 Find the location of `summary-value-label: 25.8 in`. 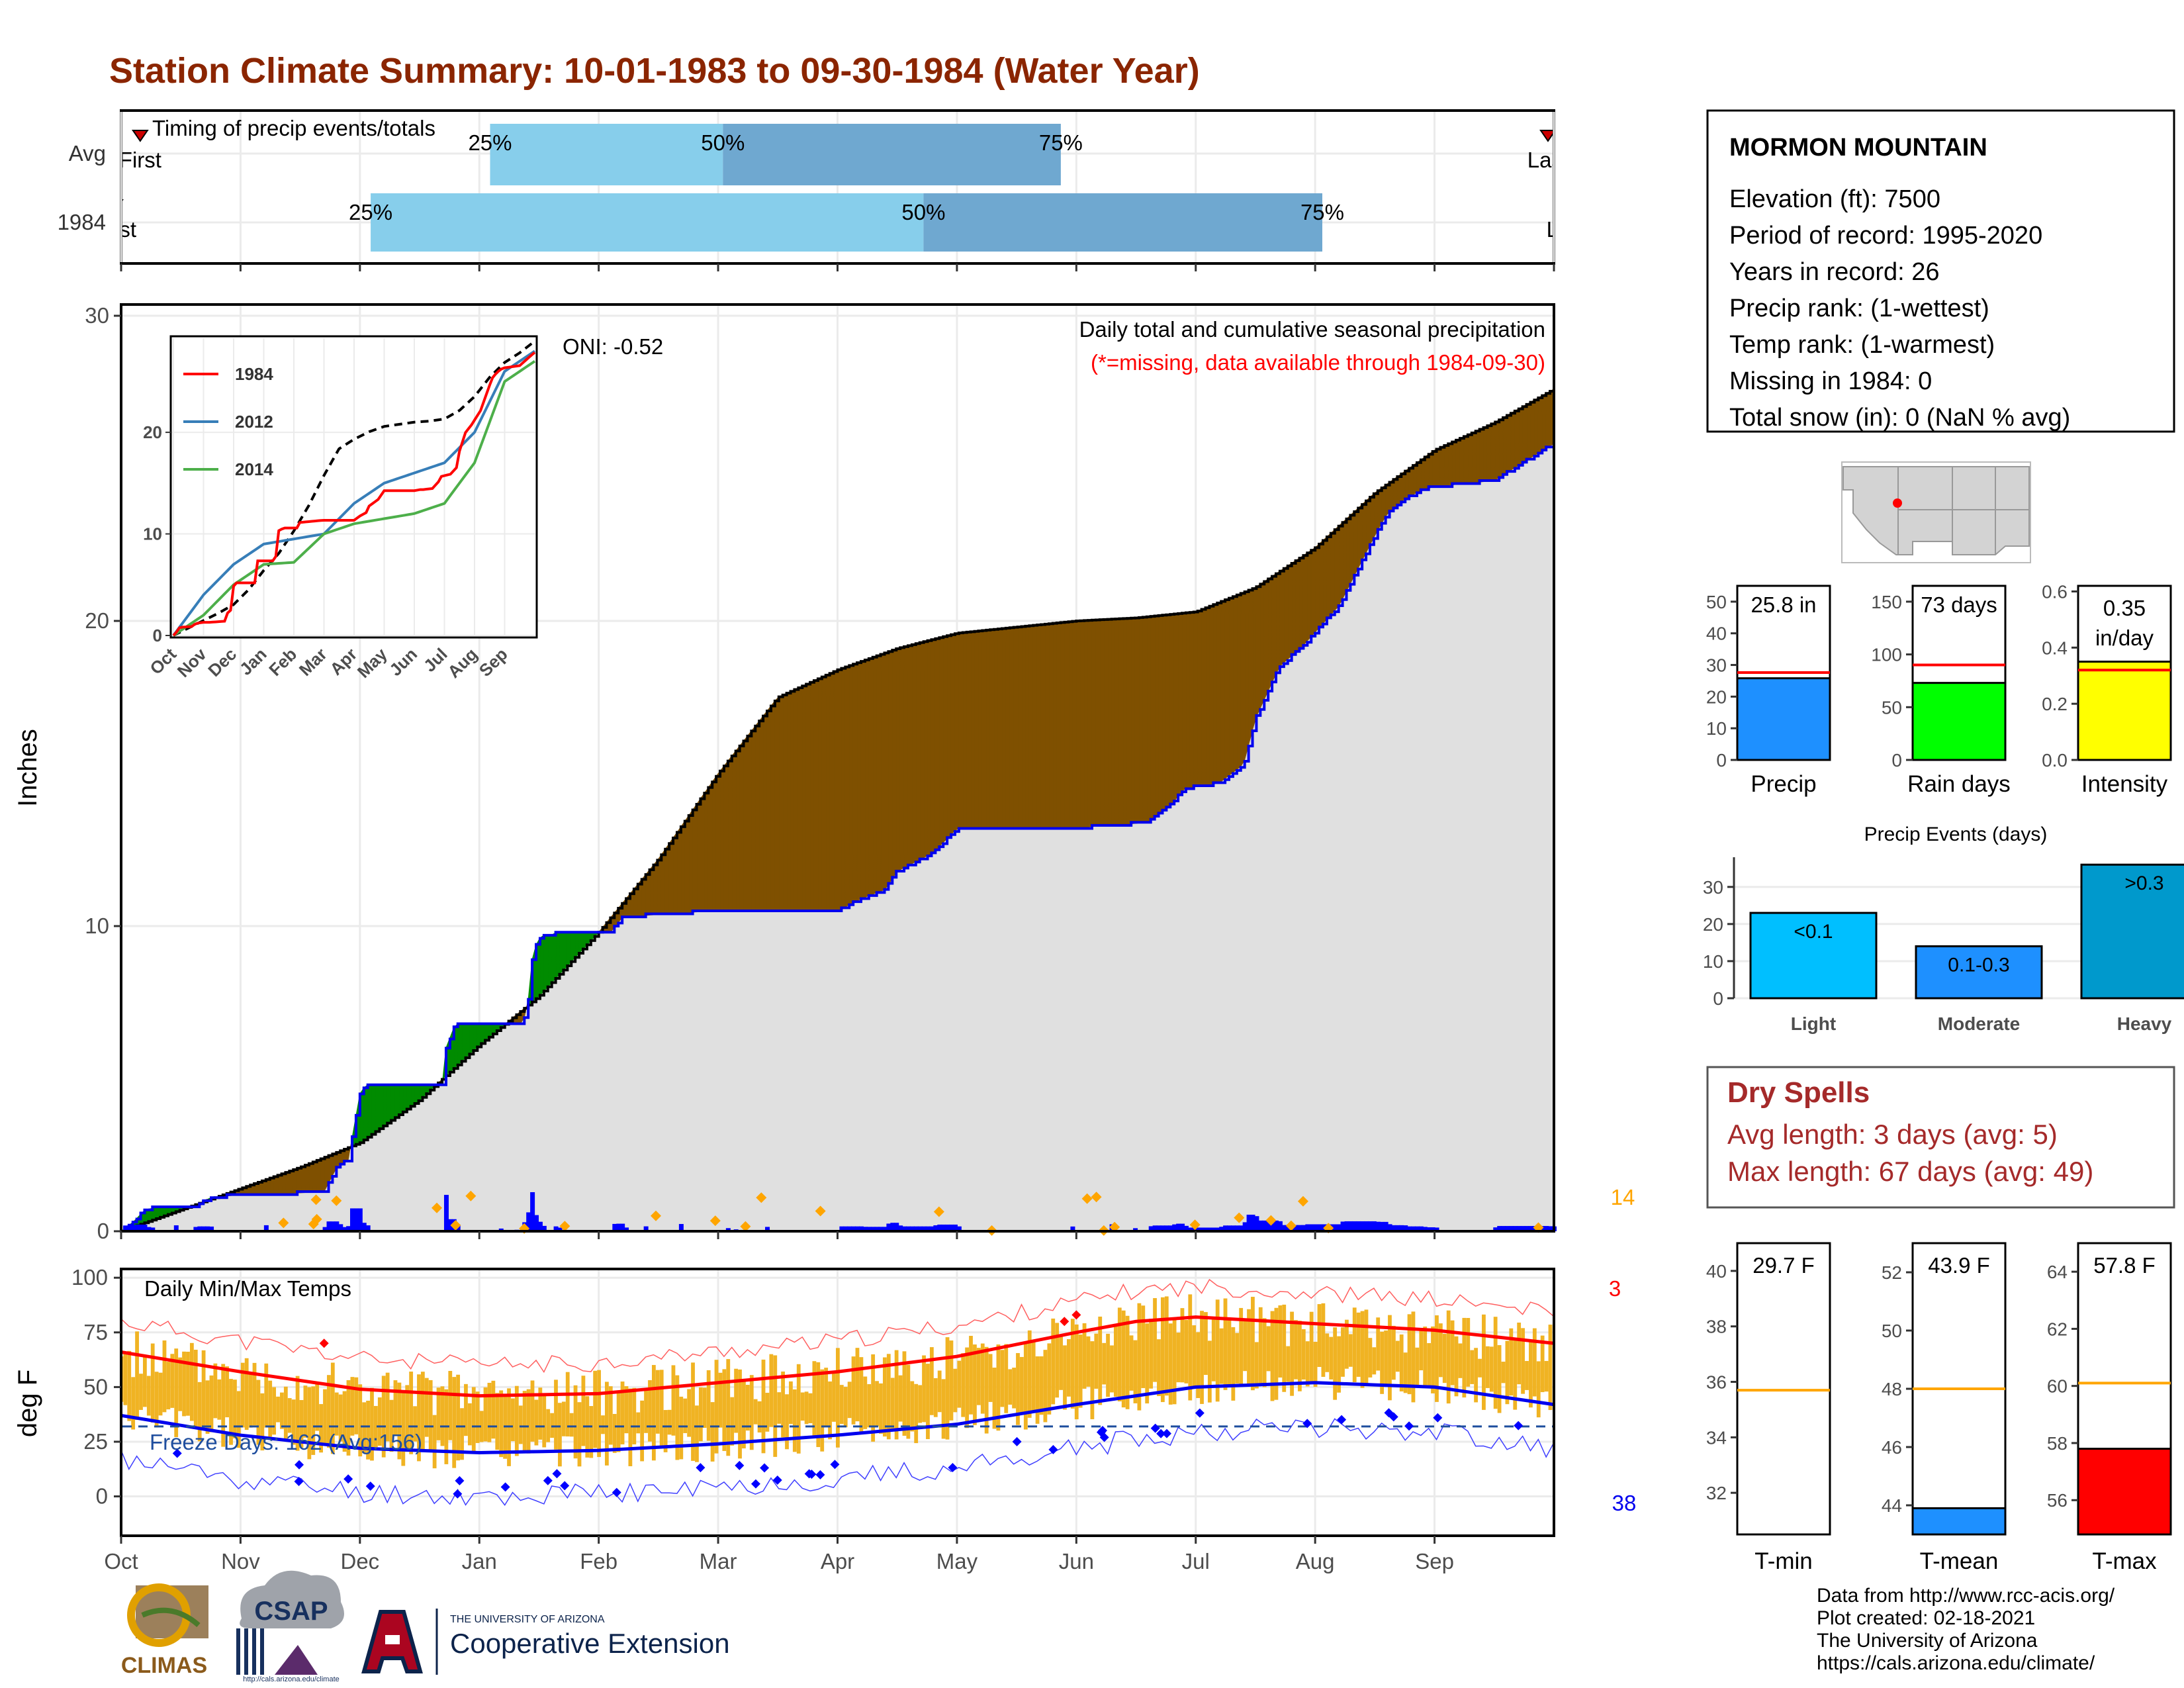

summary-value-label: 25.8 in is located at coordinates (1783, 604).